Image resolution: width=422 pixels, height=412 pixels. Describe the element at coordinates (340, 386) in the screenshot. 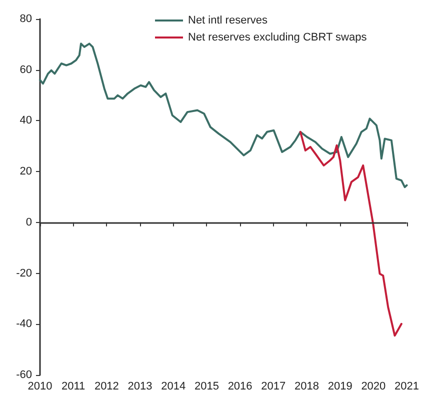

I see `x-tick-label: 2019` at that location.